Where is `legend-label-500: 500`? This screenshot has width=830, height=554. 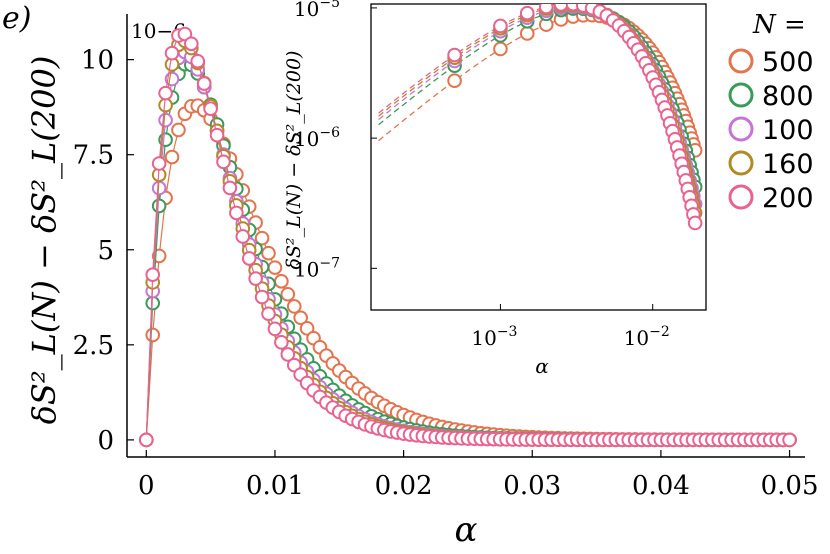
legend-label-500: 500 is located at coordinates (788, 62).